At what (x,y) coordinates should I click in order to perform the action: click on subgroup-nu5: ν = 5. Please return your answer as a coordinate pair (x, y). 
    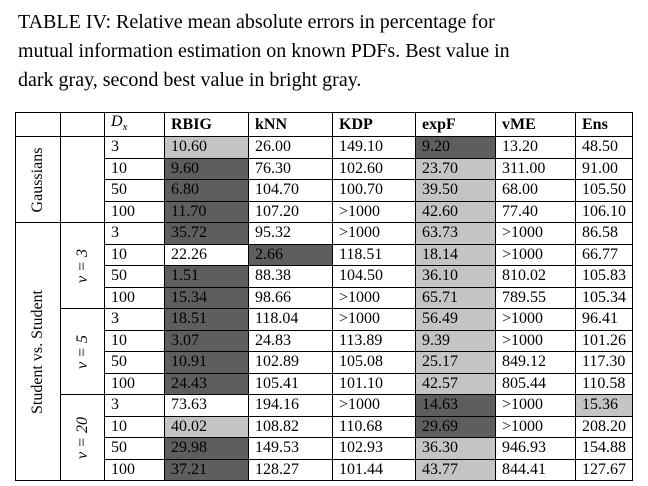
    Looking at the image, I should click on (82, 352).